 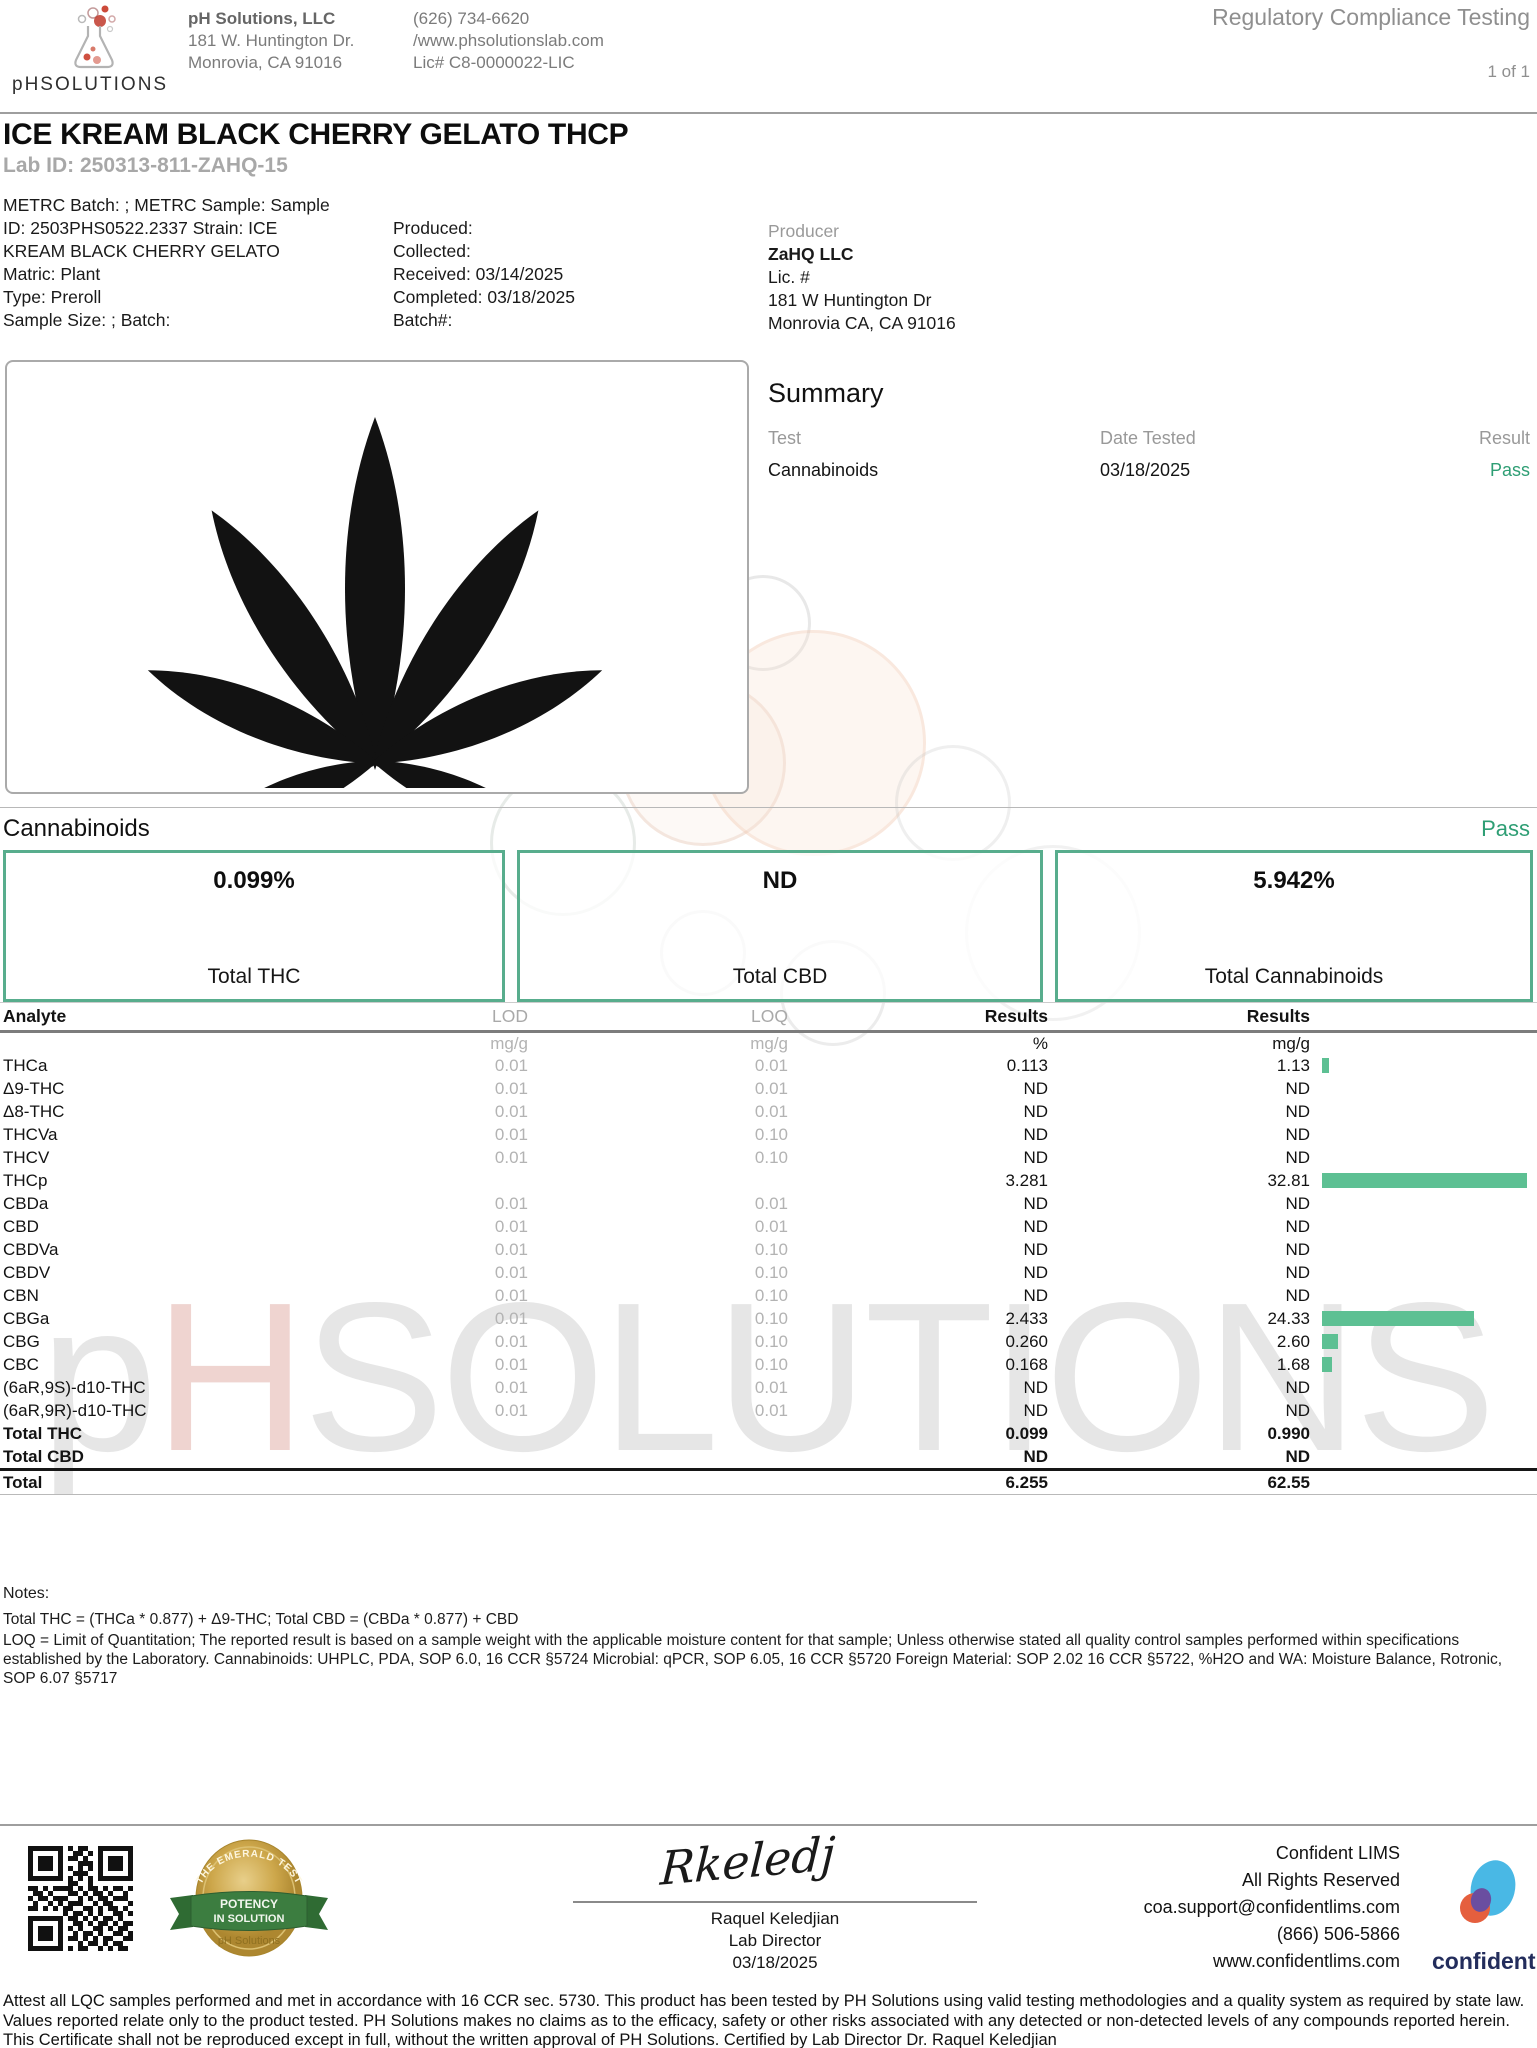 What do you see at coordinates (768, 113) in the screenshot?
I see `header-divider` at bounding box center [768, 113].